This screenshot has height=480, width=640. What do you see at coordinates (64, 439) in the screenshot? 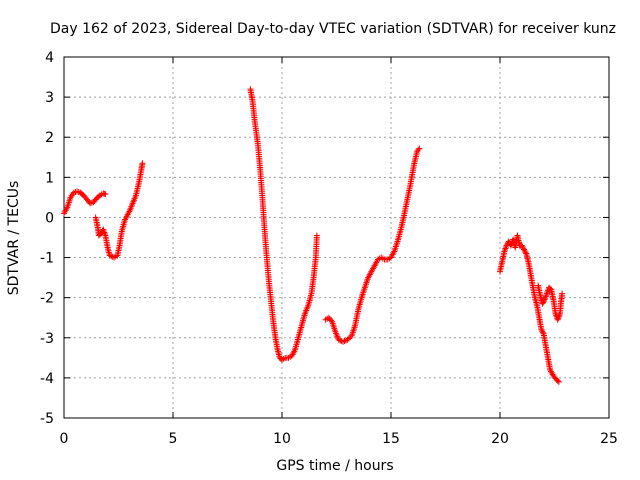
I see `x-tick-label: 0` at bounding box center [64, 439].